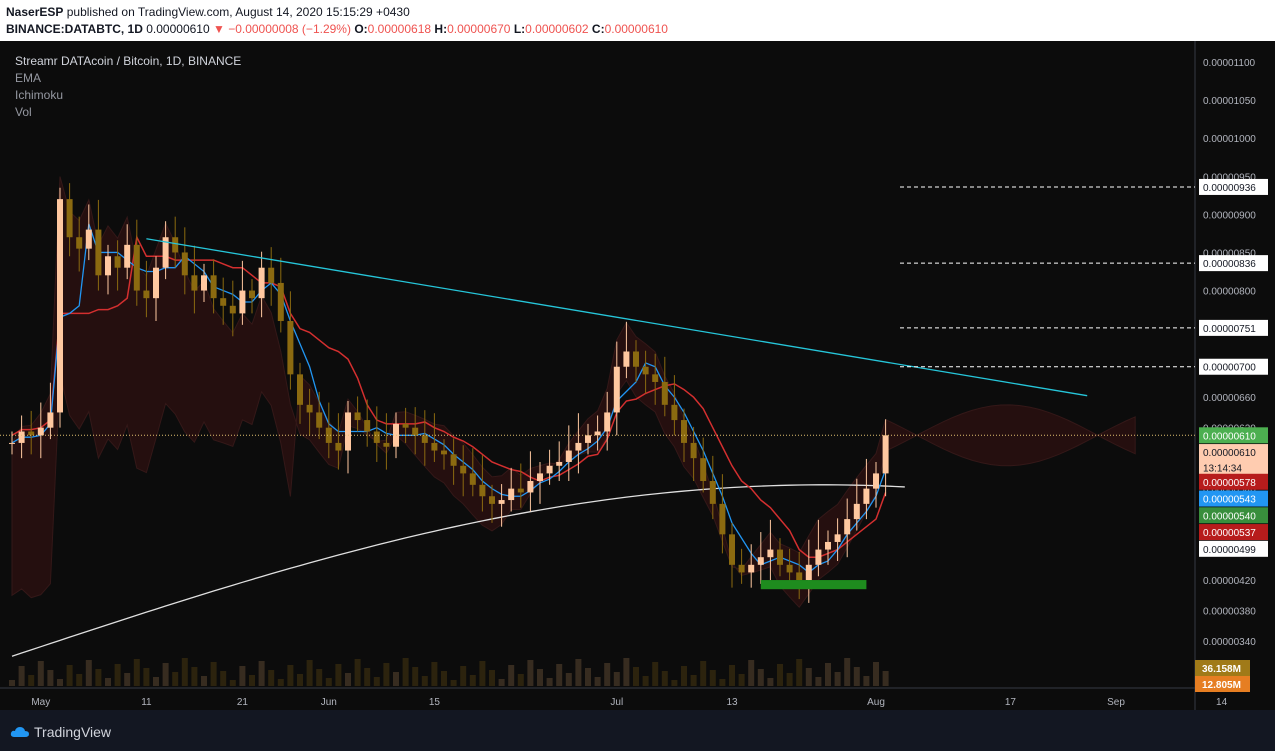  I want to click on footer-bar: TradingView, so click(637, 730).